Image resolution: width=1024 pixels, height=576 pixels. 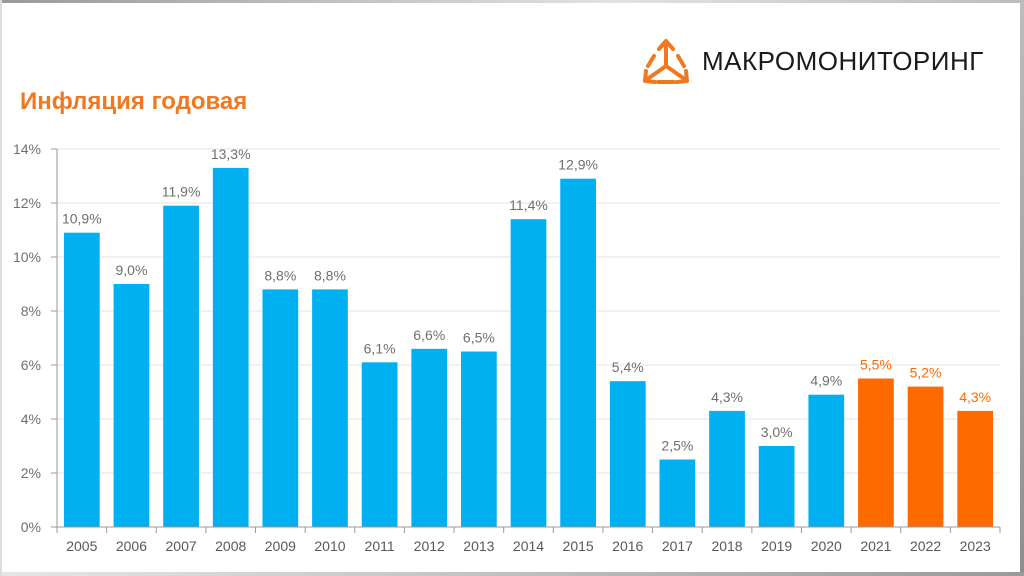 I want to click on bar-2022, so click(x=925, y=456).